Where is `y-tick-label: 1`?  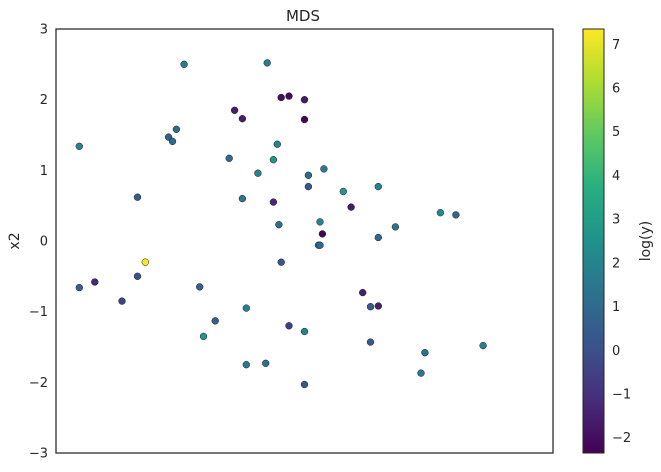
y-tick-label: 1 is located at coordinates (44, 171).